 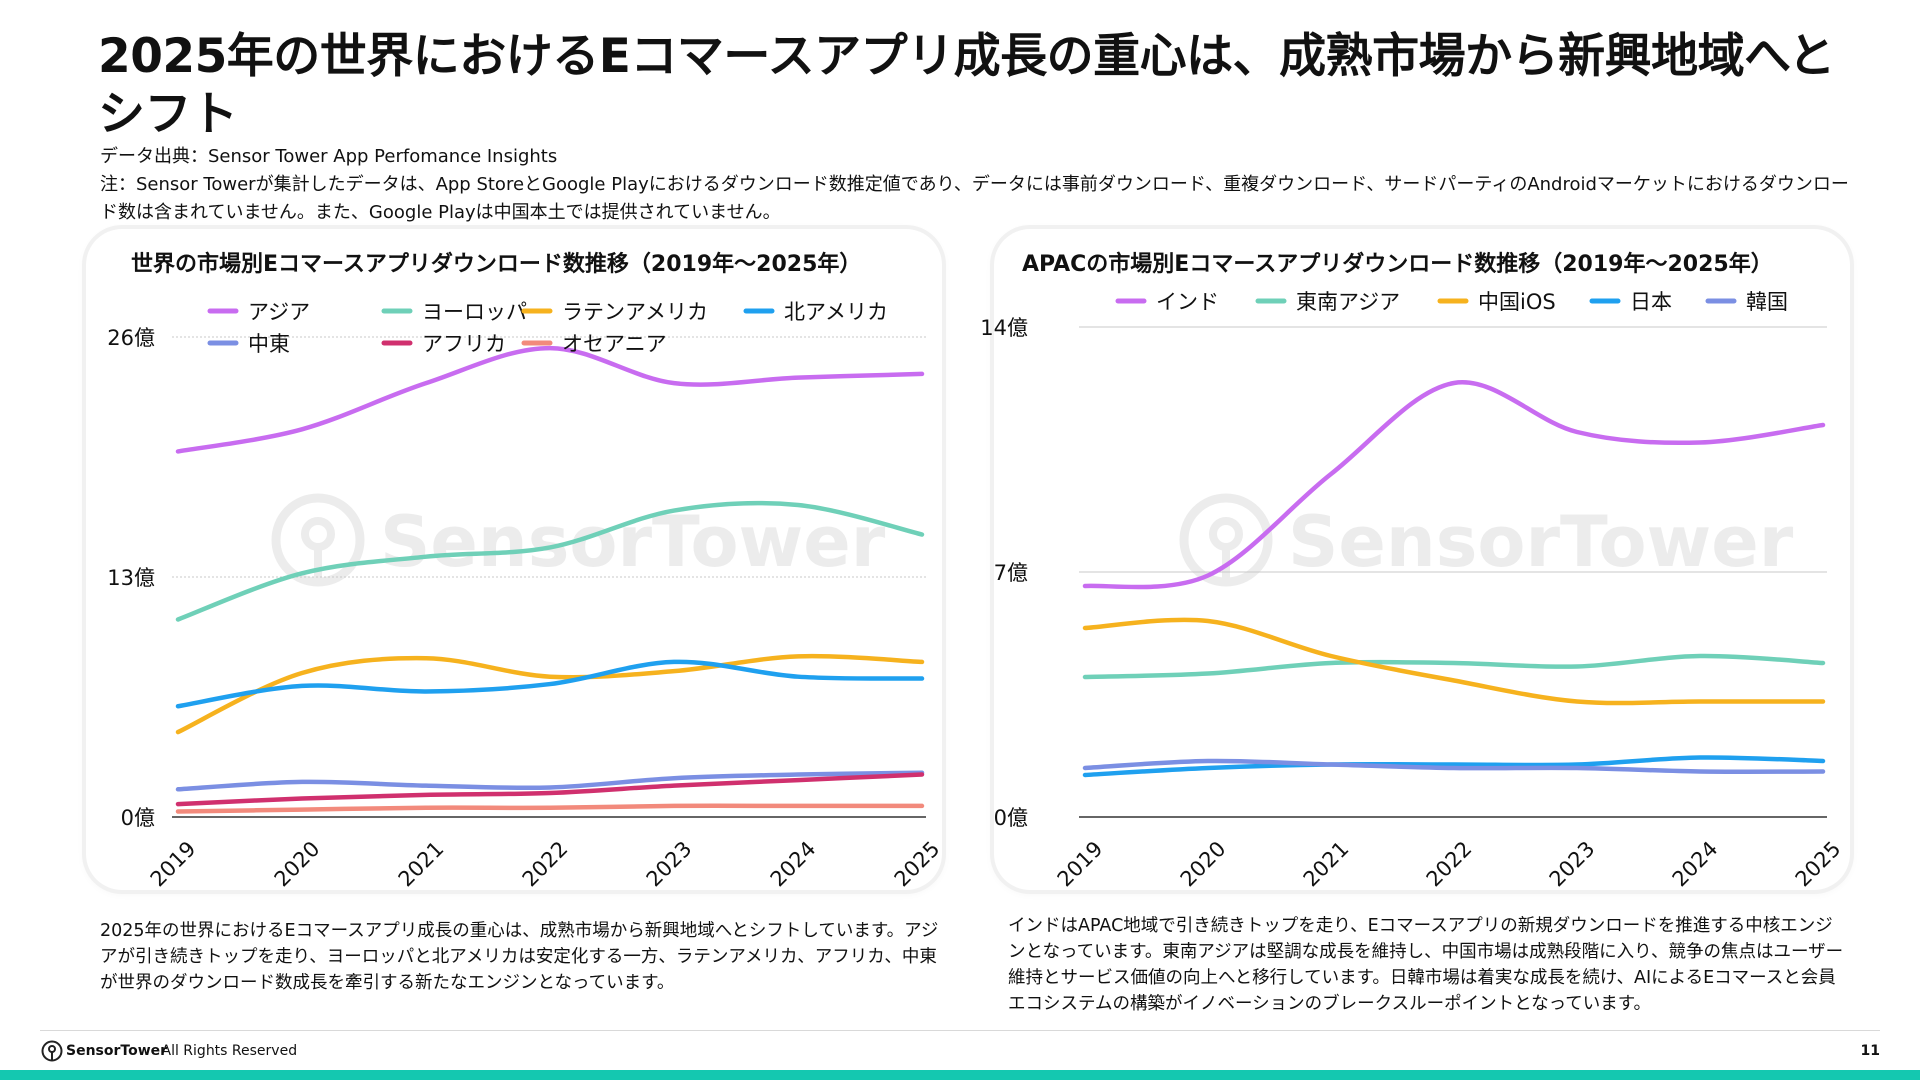 I want to click on global-x-tick-label: 2023, so click(x=669, y=864).